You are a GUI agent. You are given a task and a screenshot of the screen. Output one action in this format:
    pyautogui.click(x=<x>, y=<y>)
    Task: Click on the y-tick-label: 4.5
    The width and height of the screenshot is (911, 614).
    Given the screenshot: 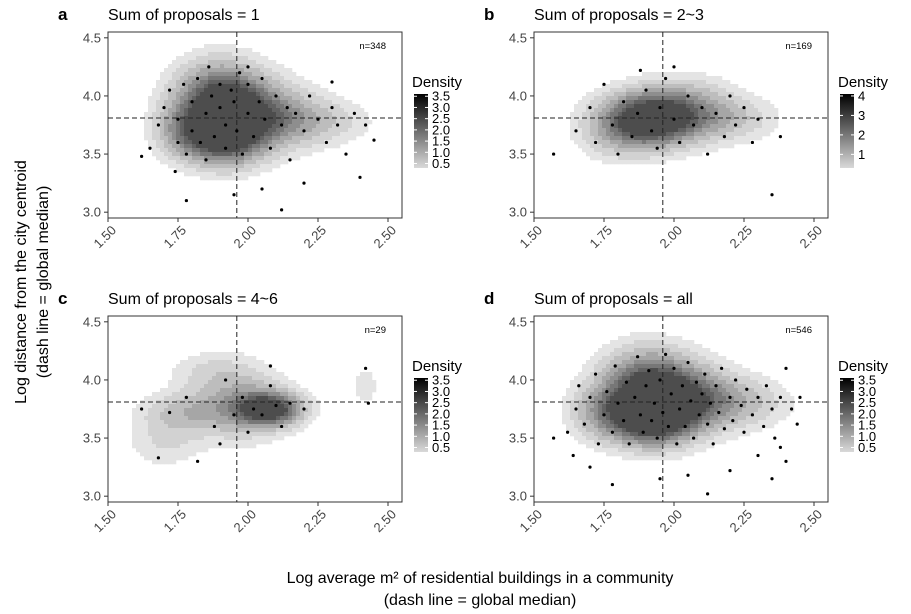 What is the action you would take?
    pyautogui.click(x=92, y=321)
    